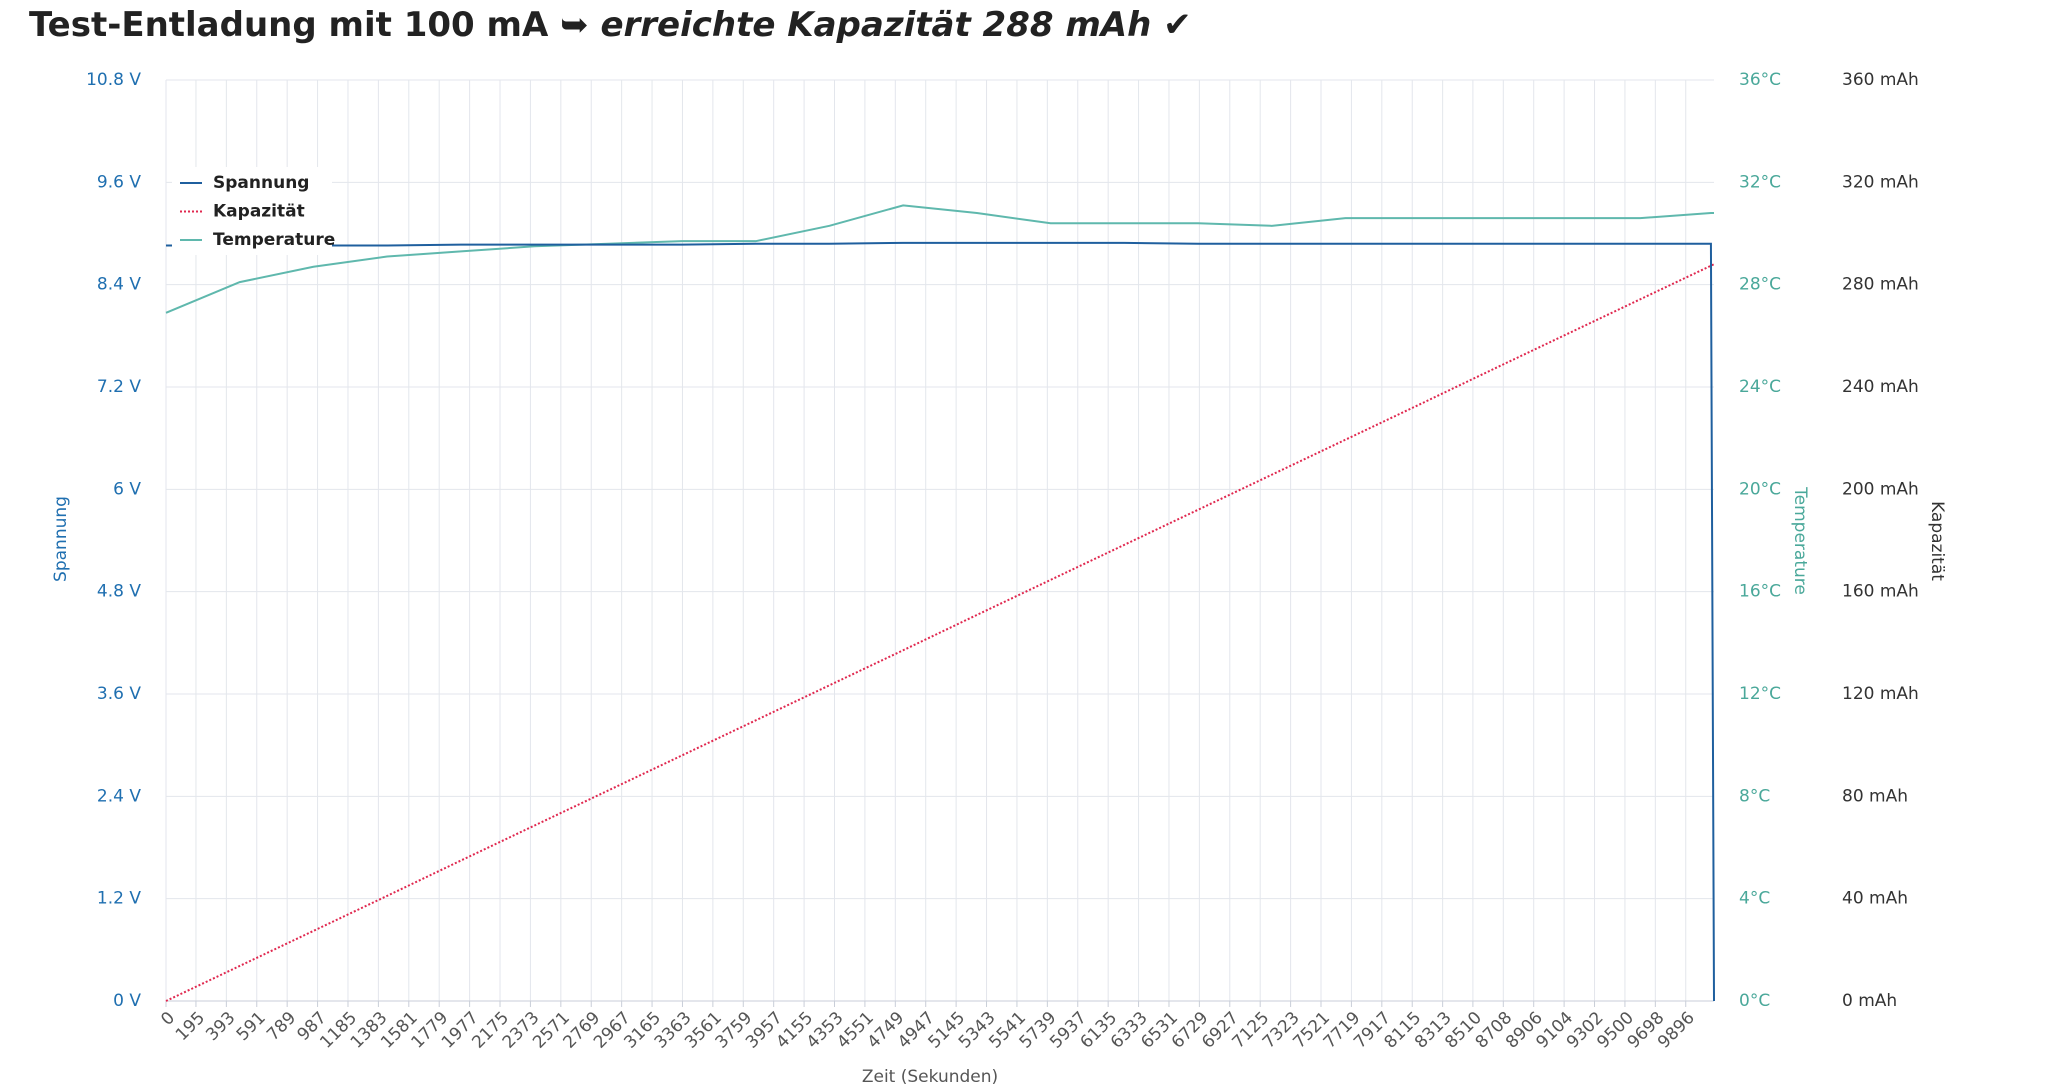  Describe the element at coordinates (1760, 387) in the screenshot. I see `y2-tick-label: 24°C` at that location.